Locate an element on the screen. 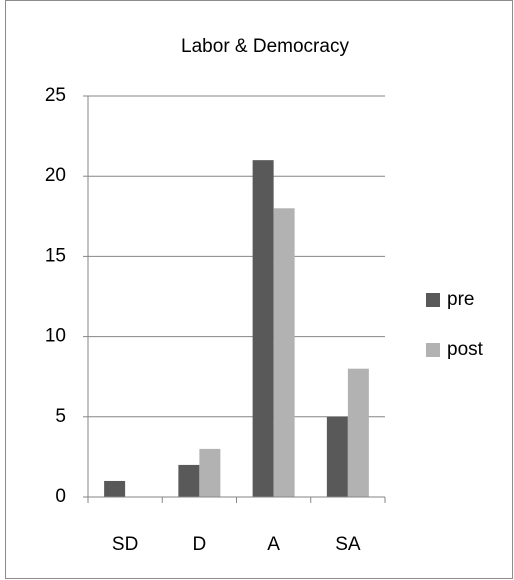 The width and height of the screenshot is (514, 580). x-tick-label: SA is located at coordinates (348, 544).